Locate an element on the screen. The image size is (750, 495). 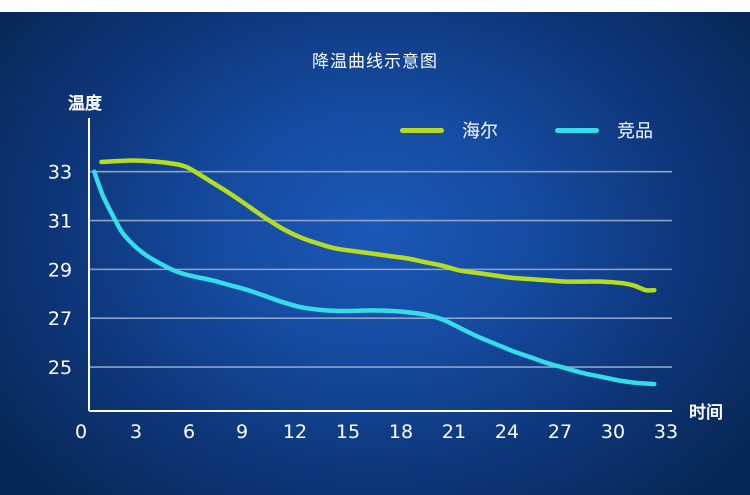
legend-swatch-competitor is located at coordinates (577, 130).